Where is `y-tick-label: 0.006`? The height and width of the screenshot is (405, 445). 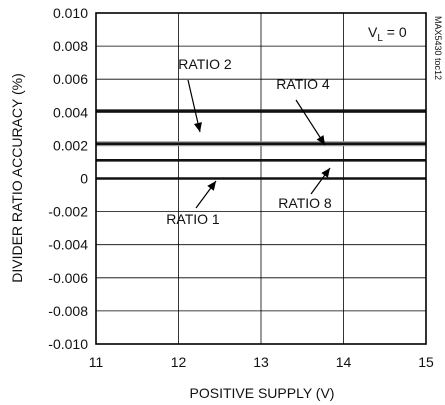
y-tick-label: 0.006 is located at coordinates (70, 79).